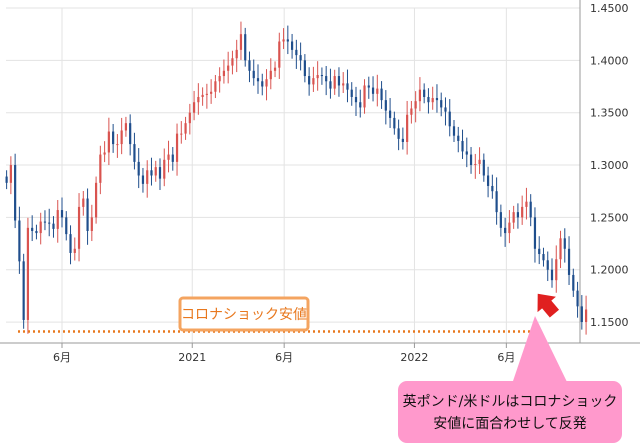 The height and width of the screenshot is (446, 640). I want to click on y-tick-label: 1.4000, so click(609, 60).